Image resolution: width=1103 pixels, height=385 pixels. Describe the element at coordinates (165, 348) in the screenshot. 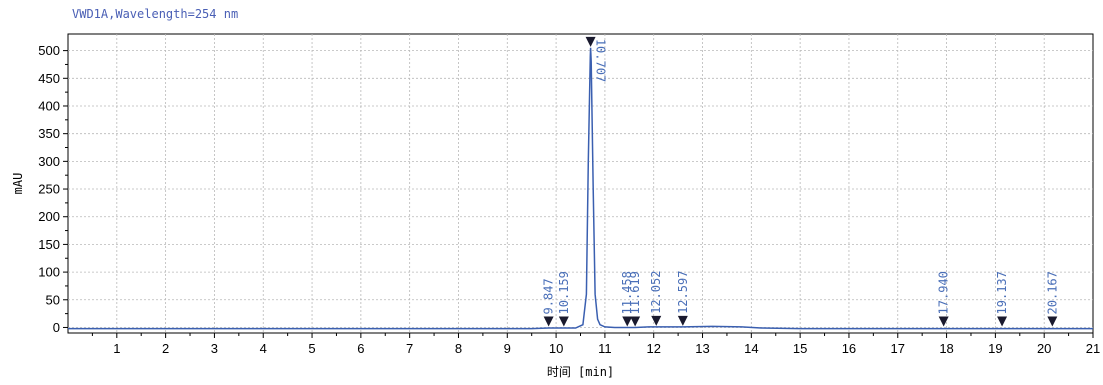

I see `x-tick-label: 2` at that location.